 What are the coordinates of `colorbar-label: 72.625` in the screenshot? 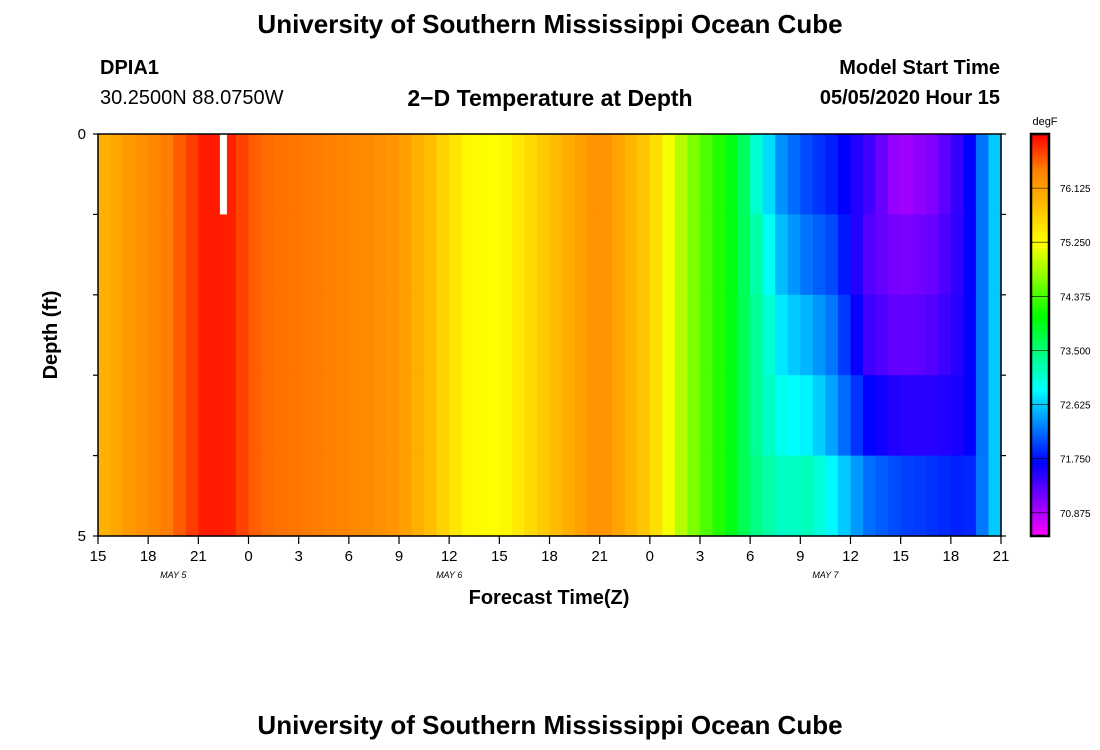 It's located at (1075, 406).